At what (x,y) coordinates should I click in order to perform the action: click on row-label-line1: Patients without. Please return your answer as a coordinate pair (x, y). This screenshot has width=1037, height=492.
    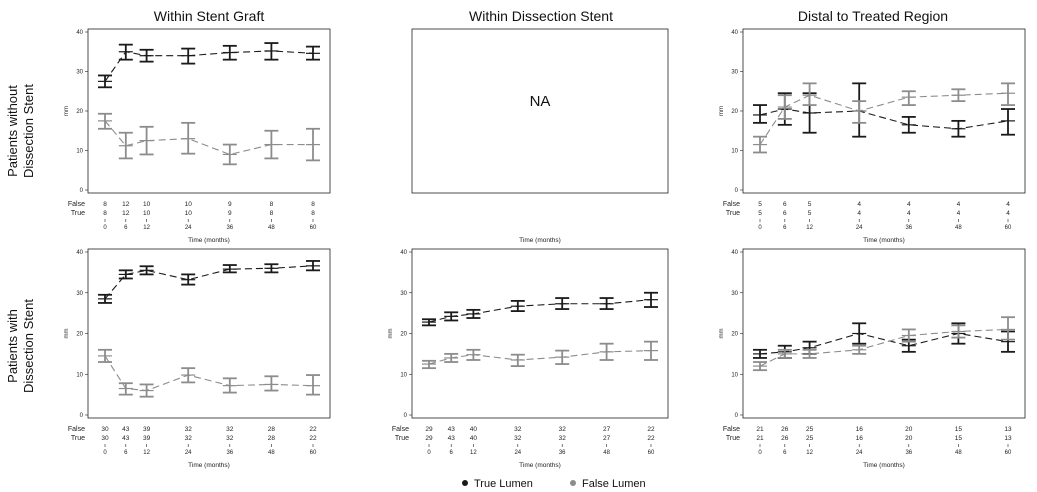
    Looking at the image, I should click on (12, 131).